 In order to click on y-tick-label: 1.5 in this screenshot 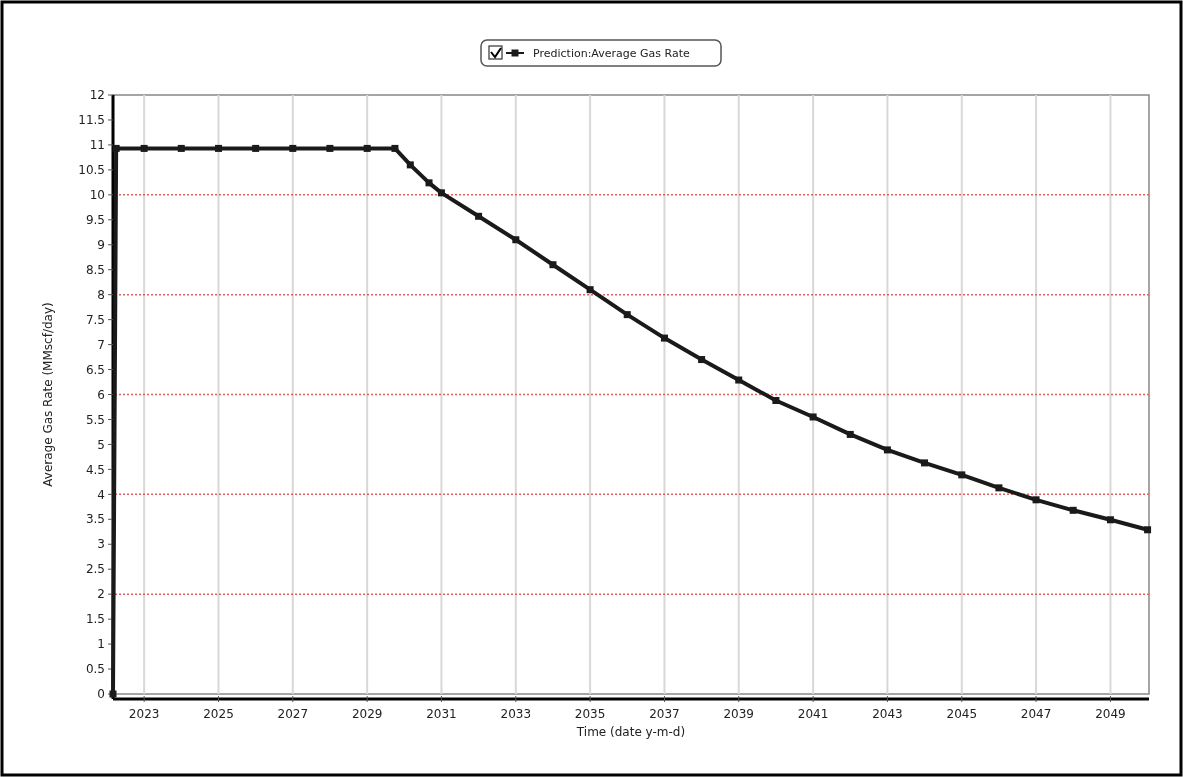, I will do `click(95, 619)`.